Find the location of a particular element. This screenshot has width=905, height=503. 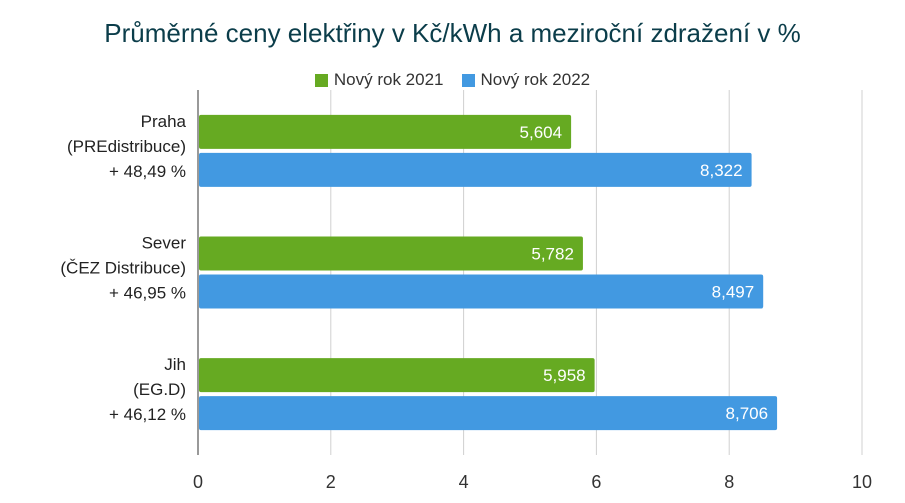

category-label-1-line-1: (ČEZ Distribuce) is located at coordinates (123, 268).